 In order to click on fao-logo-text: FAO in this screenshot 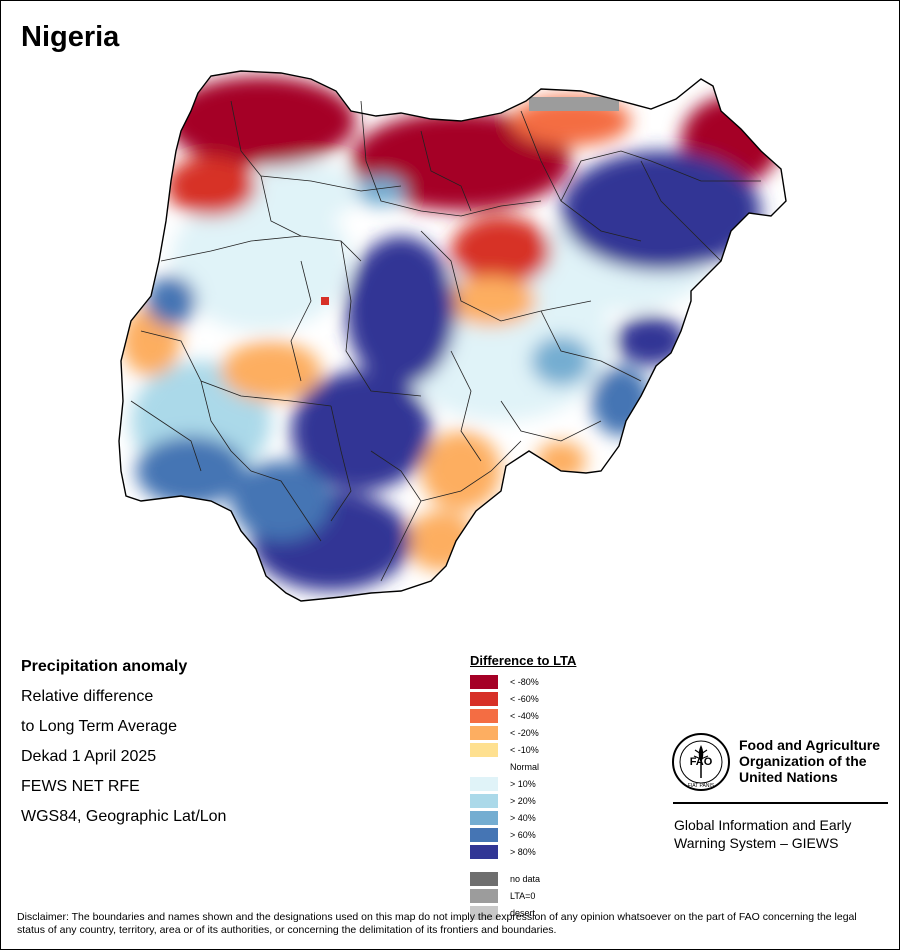, I will do `click(701, 762)`.